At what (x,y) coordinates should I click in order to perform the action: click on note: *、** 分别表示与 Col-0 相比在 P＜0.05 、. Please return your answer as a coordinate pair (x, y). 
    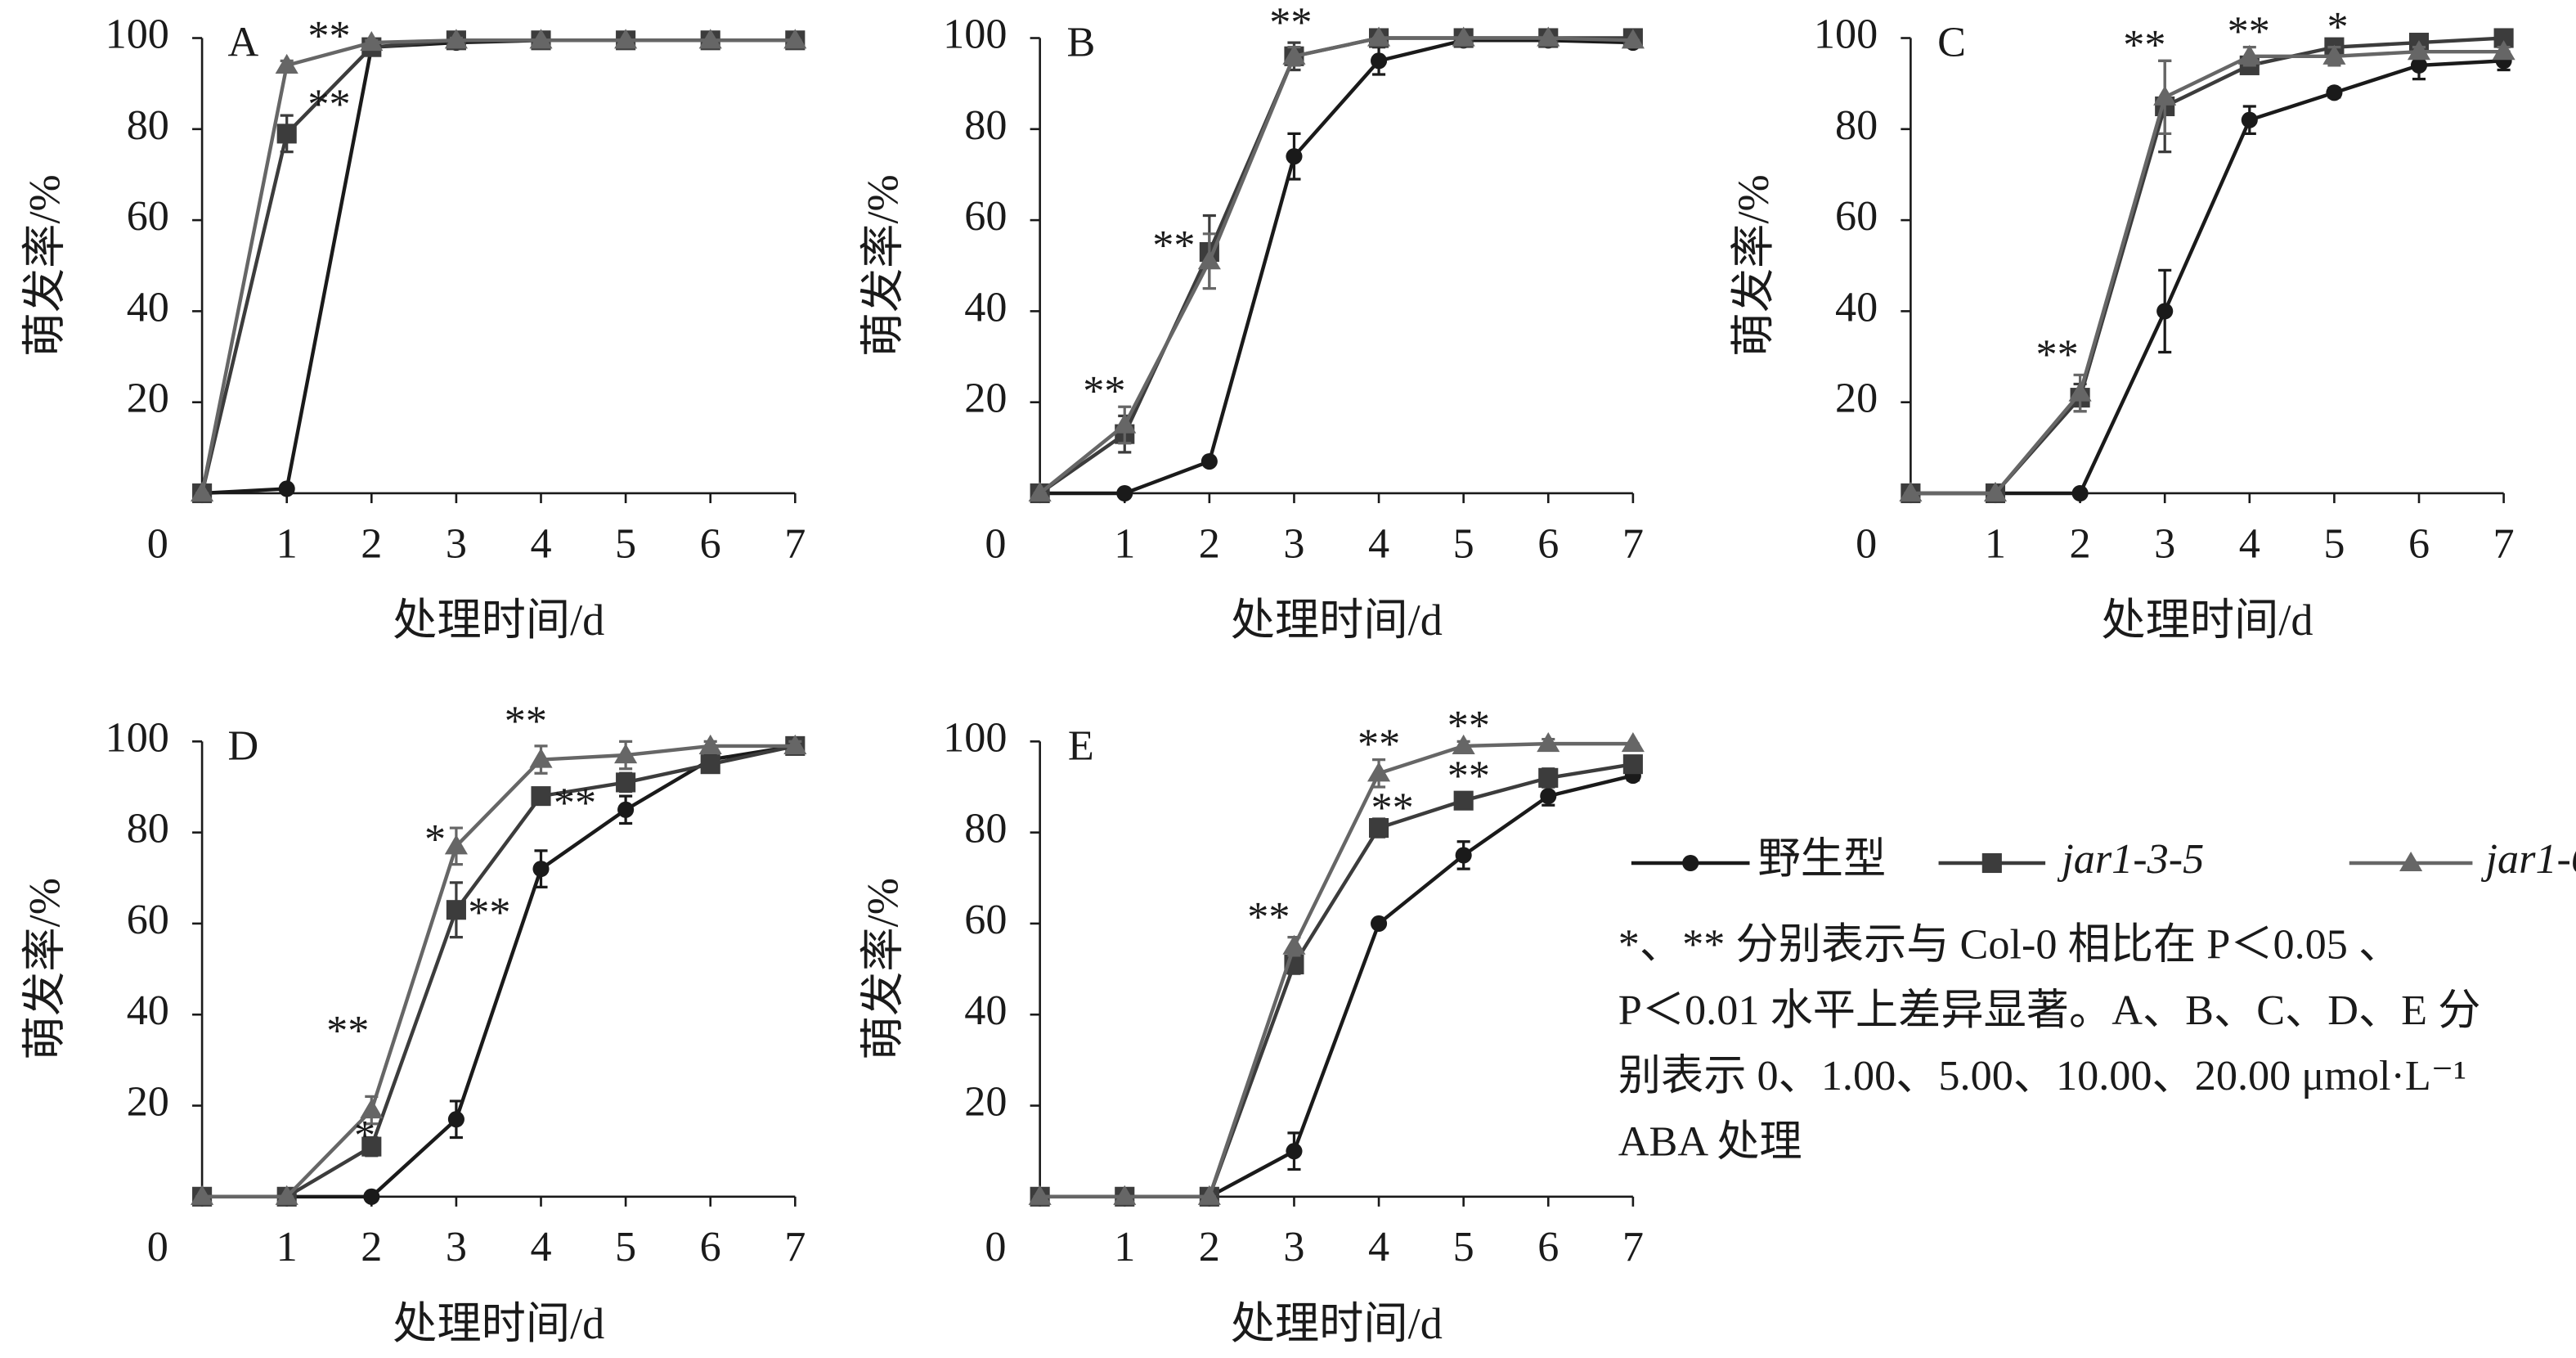
    Looking at the image, I should click on (2010, 944).